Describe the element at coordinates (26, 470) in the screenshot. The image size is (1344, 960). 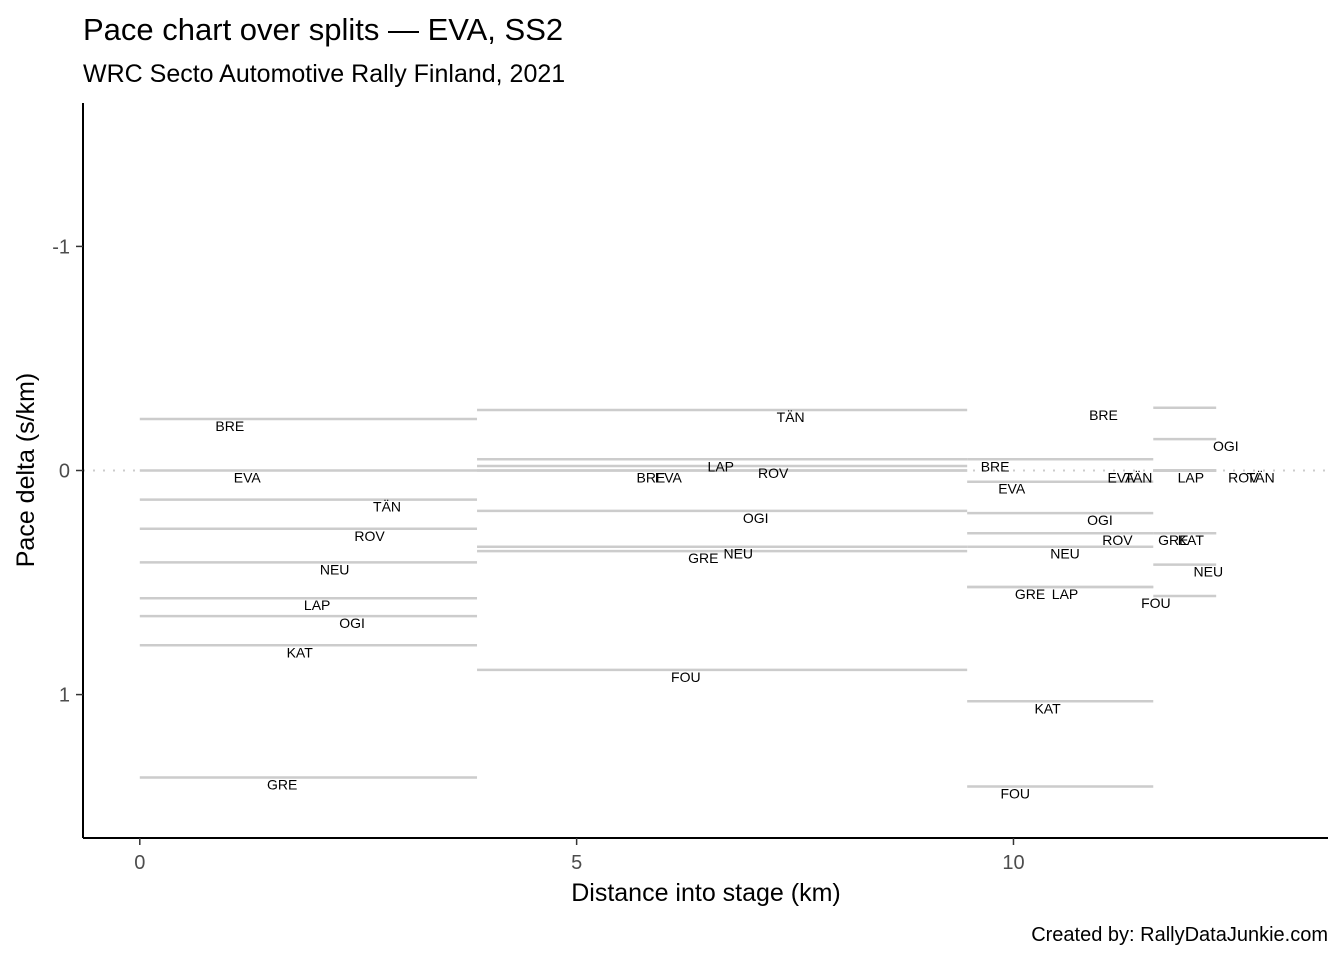
I see `y-axis-title: Pace delta (s/km)` at that location.